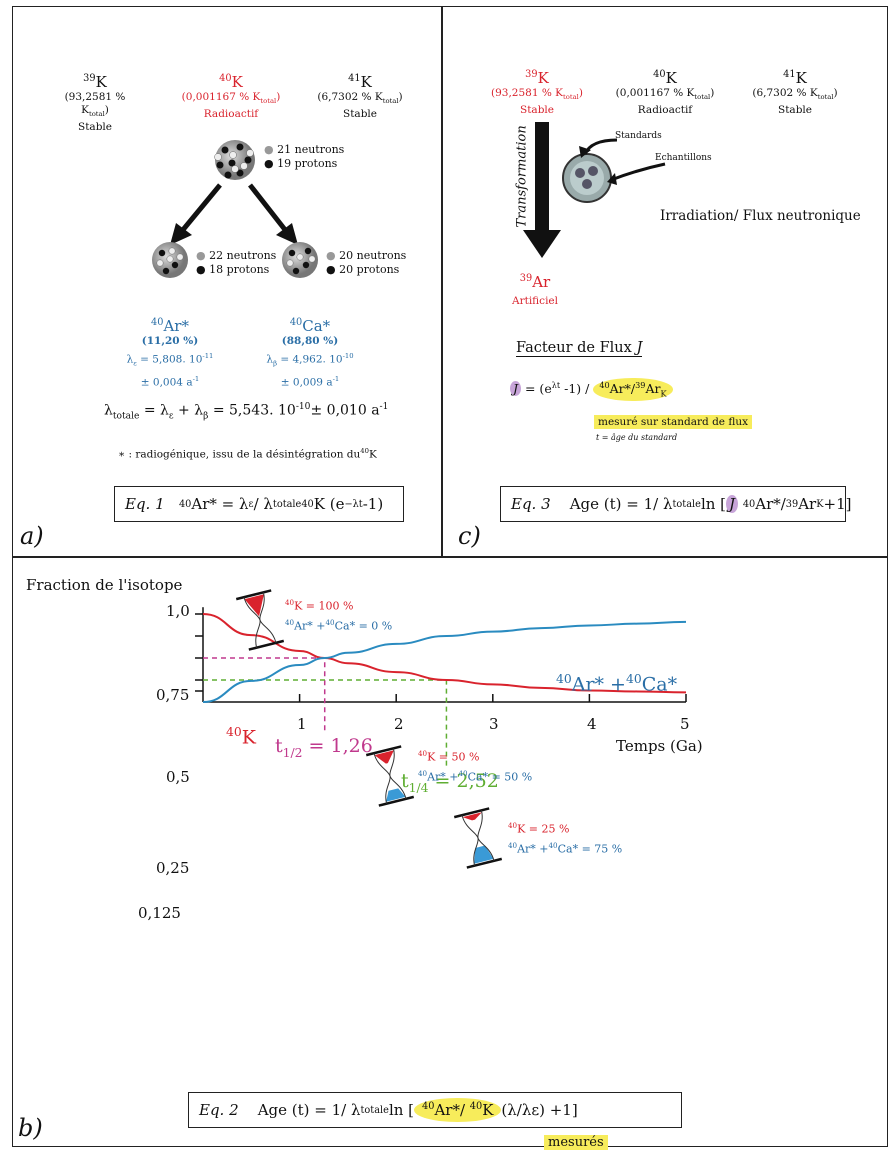 The width and height of the screenshot is (894, 1153). I want to click on flux-t-note: t = âge du standard, so click(637, 437).